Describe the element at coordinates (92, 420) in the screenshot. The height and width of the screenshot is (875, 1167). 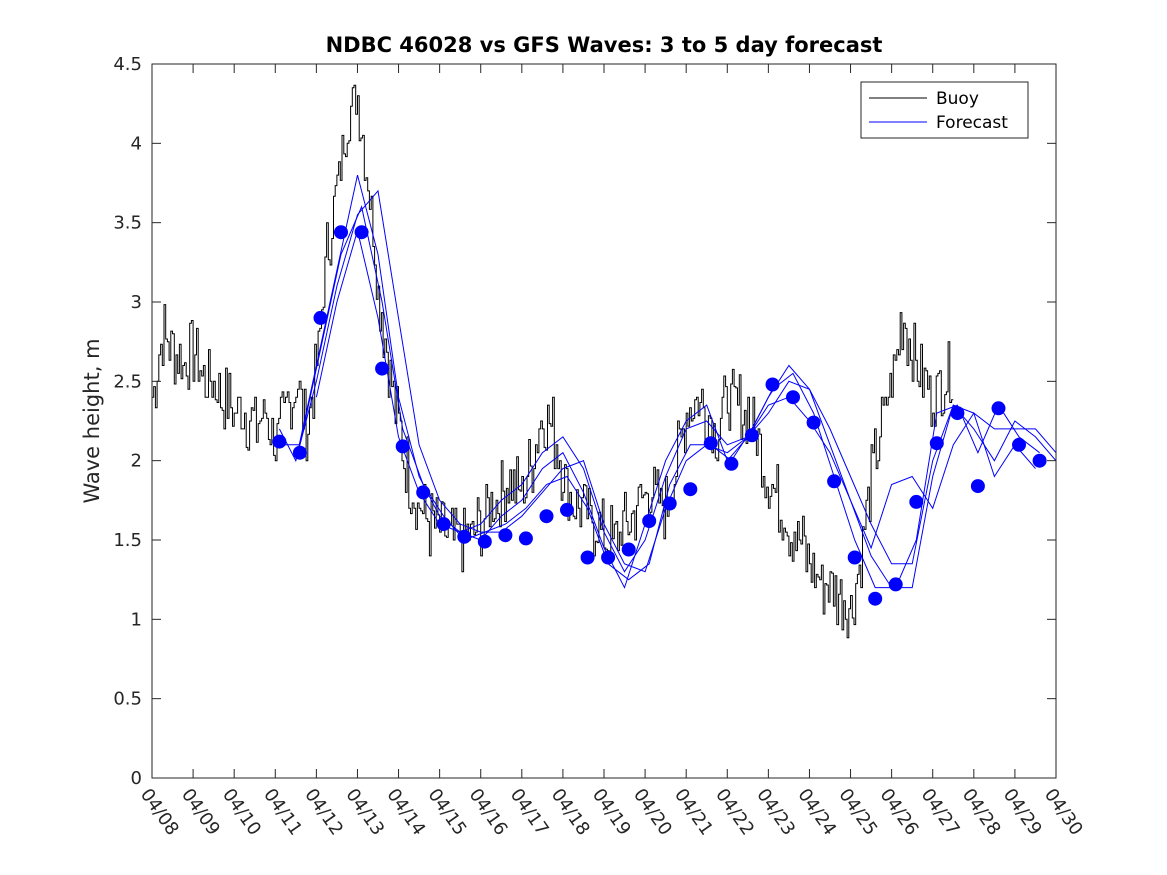
I see `y-axis-label: Wave height, m` at that location.